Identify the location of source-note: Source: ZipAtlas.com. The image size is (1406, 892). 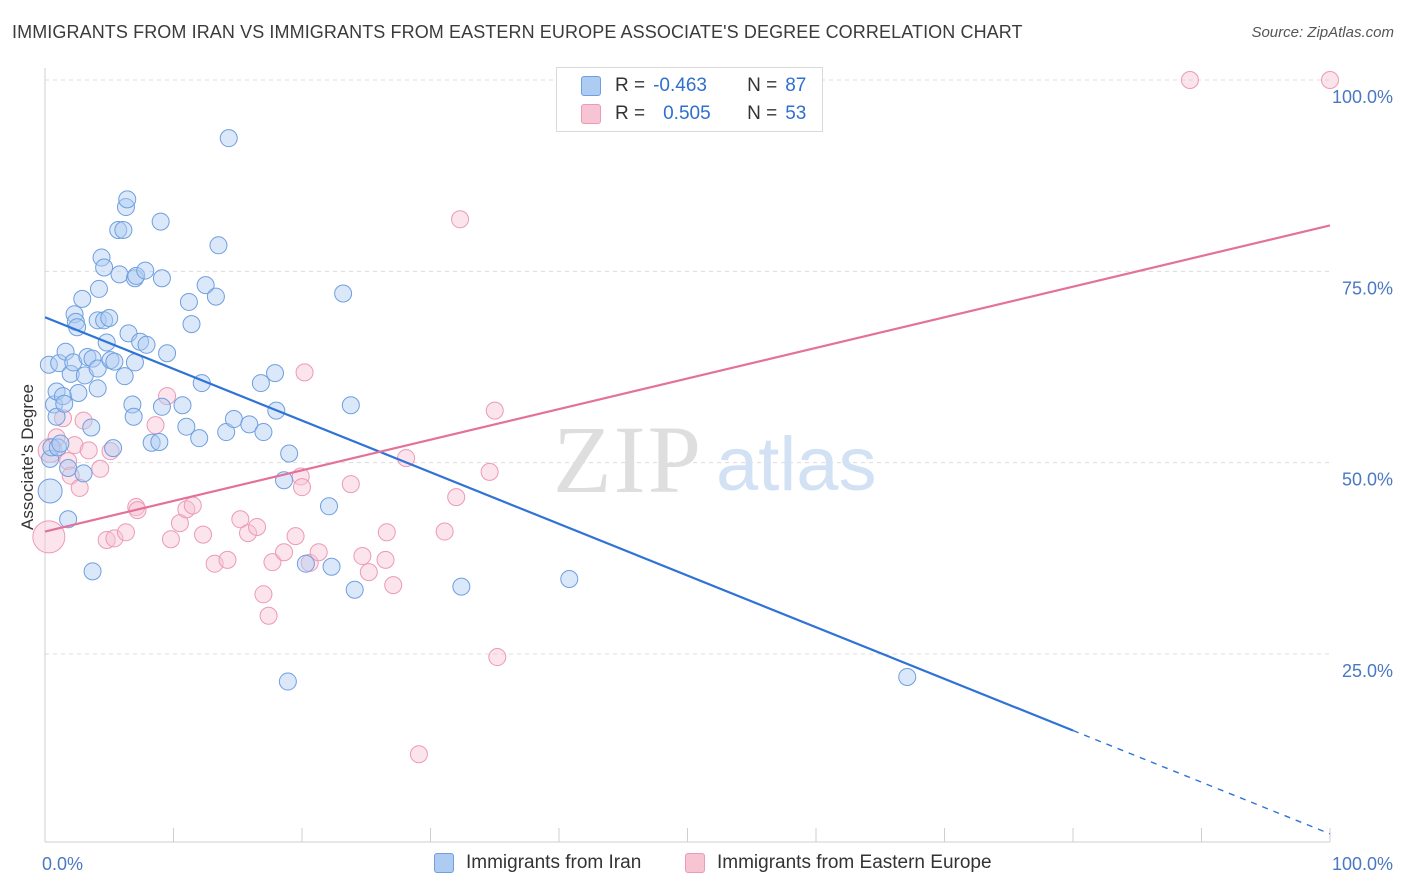
(1322, 32).